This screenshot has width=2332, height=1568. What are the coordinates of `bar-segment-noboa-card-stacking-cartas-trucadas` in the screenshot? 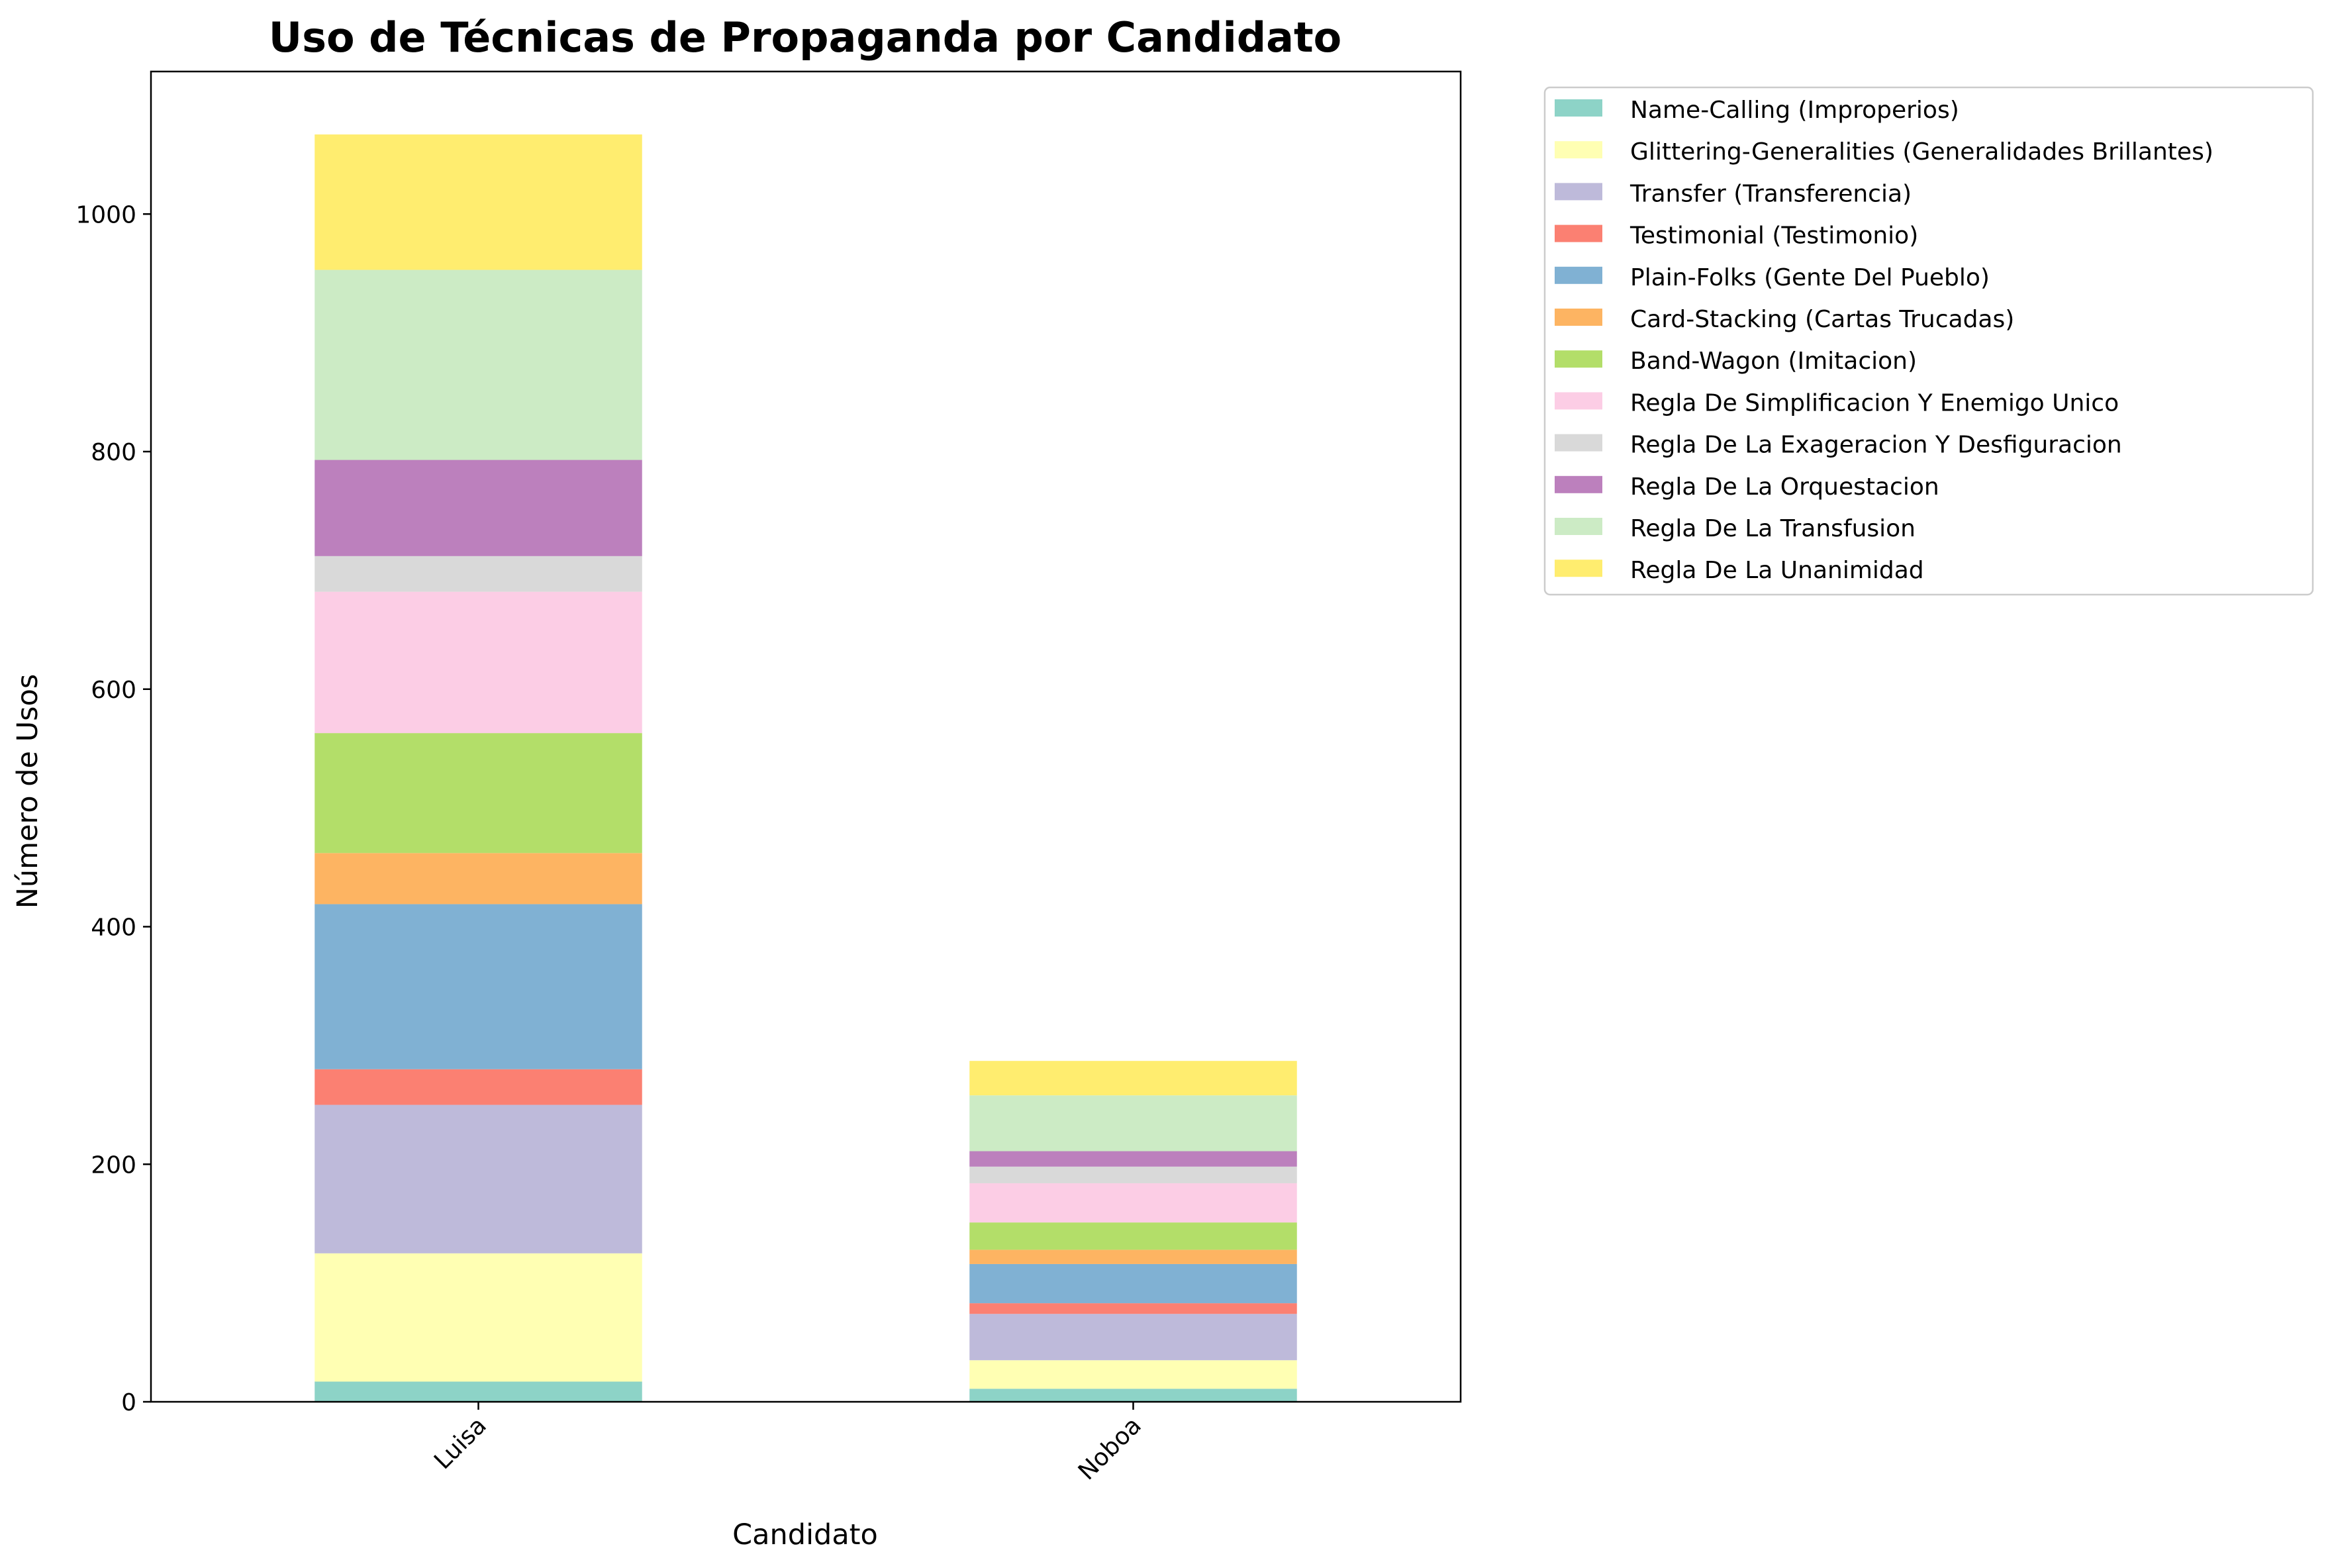 It's located at (1133, 1257).